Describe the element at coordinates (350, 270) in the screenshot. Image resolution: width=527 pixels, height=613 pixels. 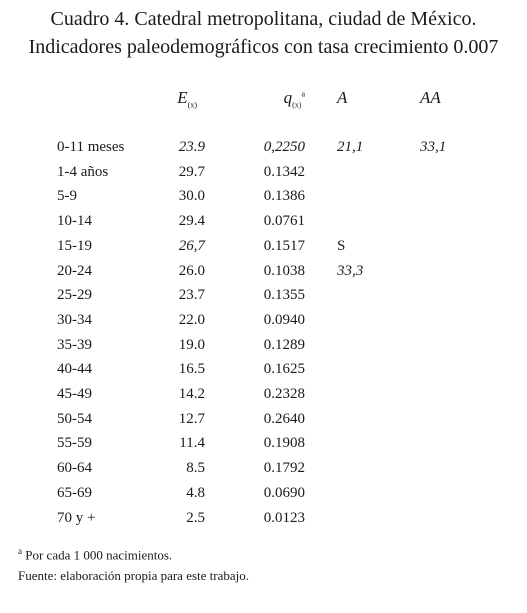
I see `cell-a: 33,3` at that location.